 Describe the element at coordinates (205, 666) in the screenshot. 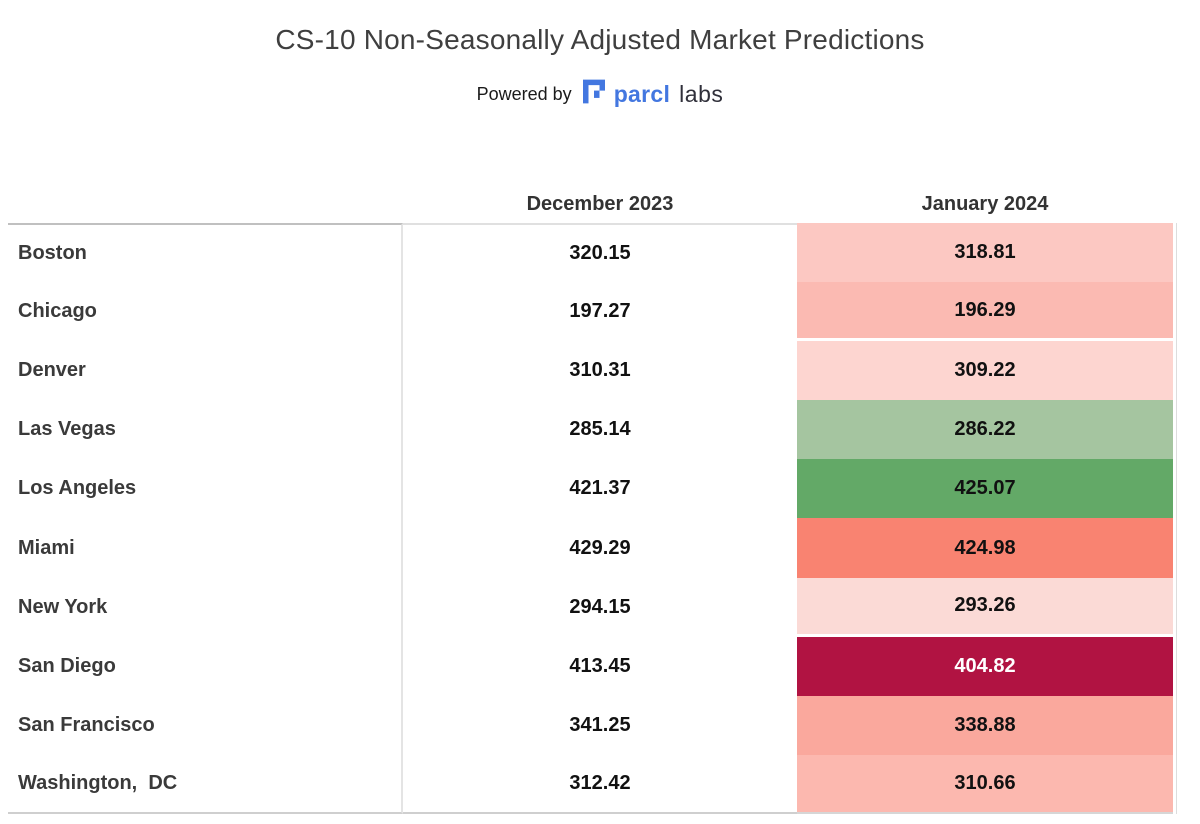

I see `city-label: San Diego` at that location.